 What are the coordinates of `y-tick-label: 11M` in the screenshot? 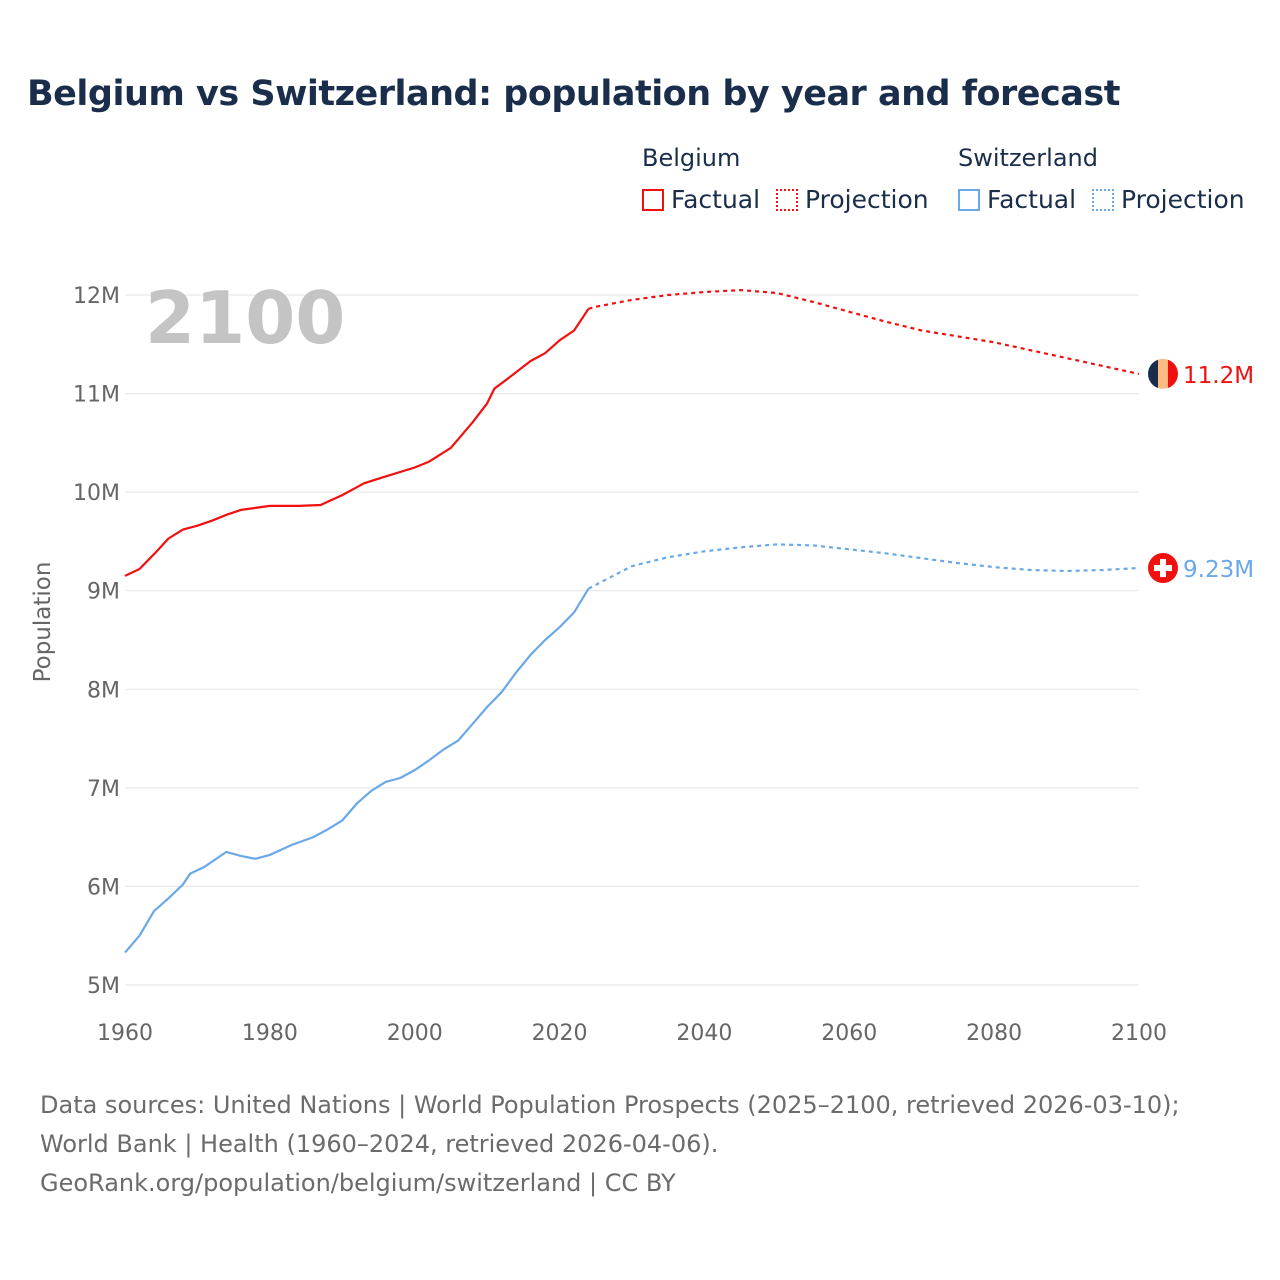 It's located at (96, 395).